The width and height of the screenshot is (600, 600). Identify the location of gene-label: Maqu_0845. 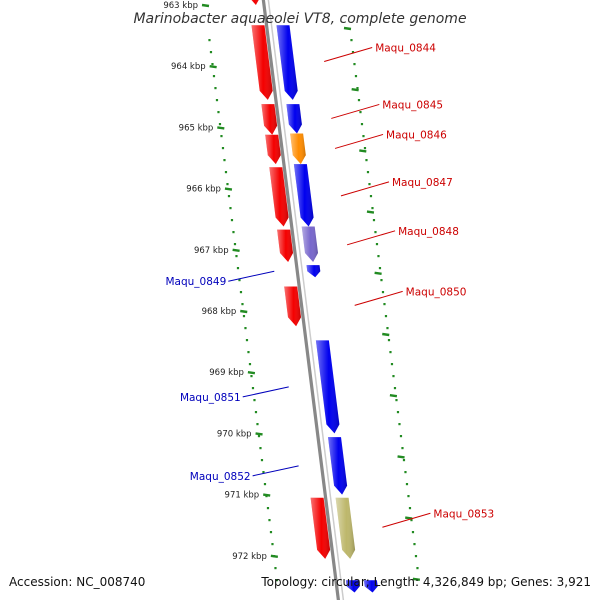
(412, 105).